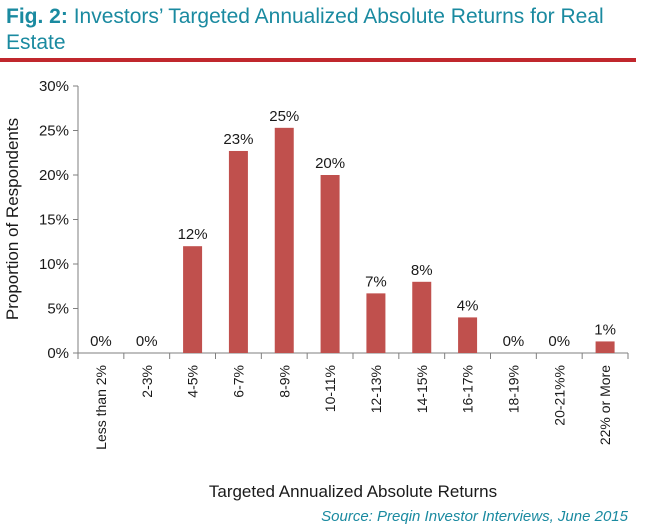 The image size is (650, 531). What do you see at coordinates (12, 219) in the screenshot?
I see `y-axis-title: Proportion of Respondents` at bounding box center [12, 219].